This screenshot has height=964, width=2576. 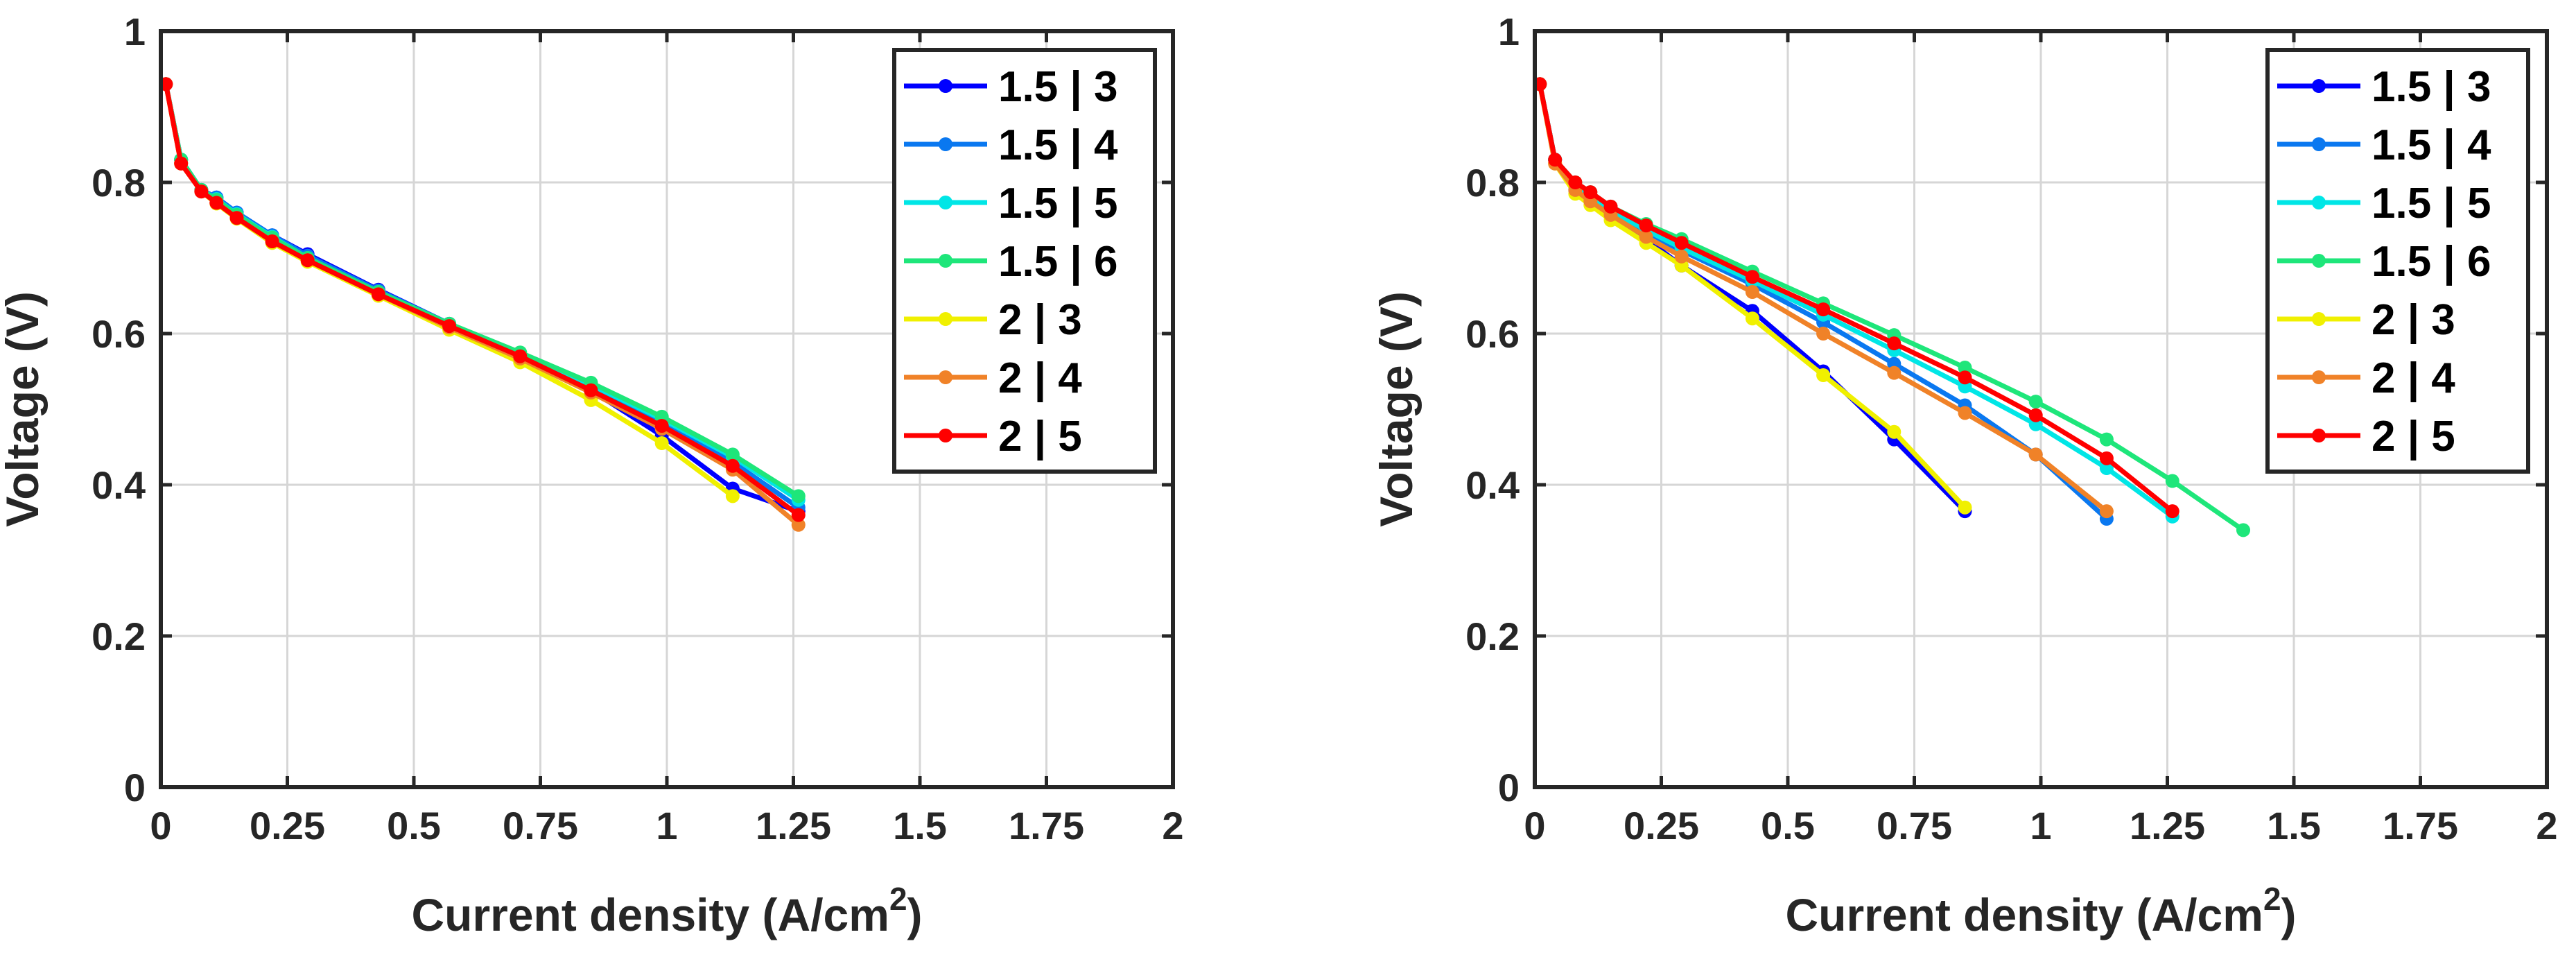 What do you see at coordinates (2546, 825) in the screenshot?
I see `x-tick-label: 2` at bounding box center [2546, 825].